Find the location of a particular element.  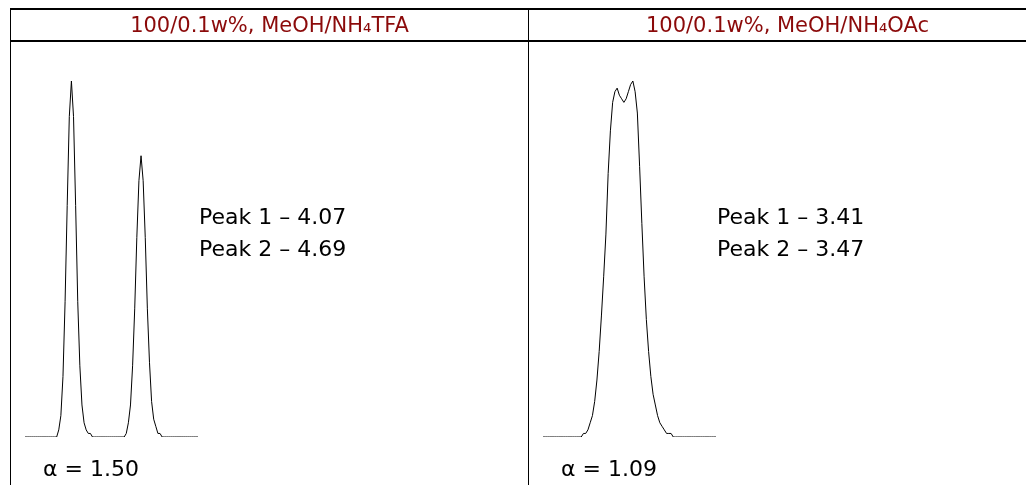

text: 100/0.1w%, MeOH/NH₄TFA is located at coordinates (269, 25).